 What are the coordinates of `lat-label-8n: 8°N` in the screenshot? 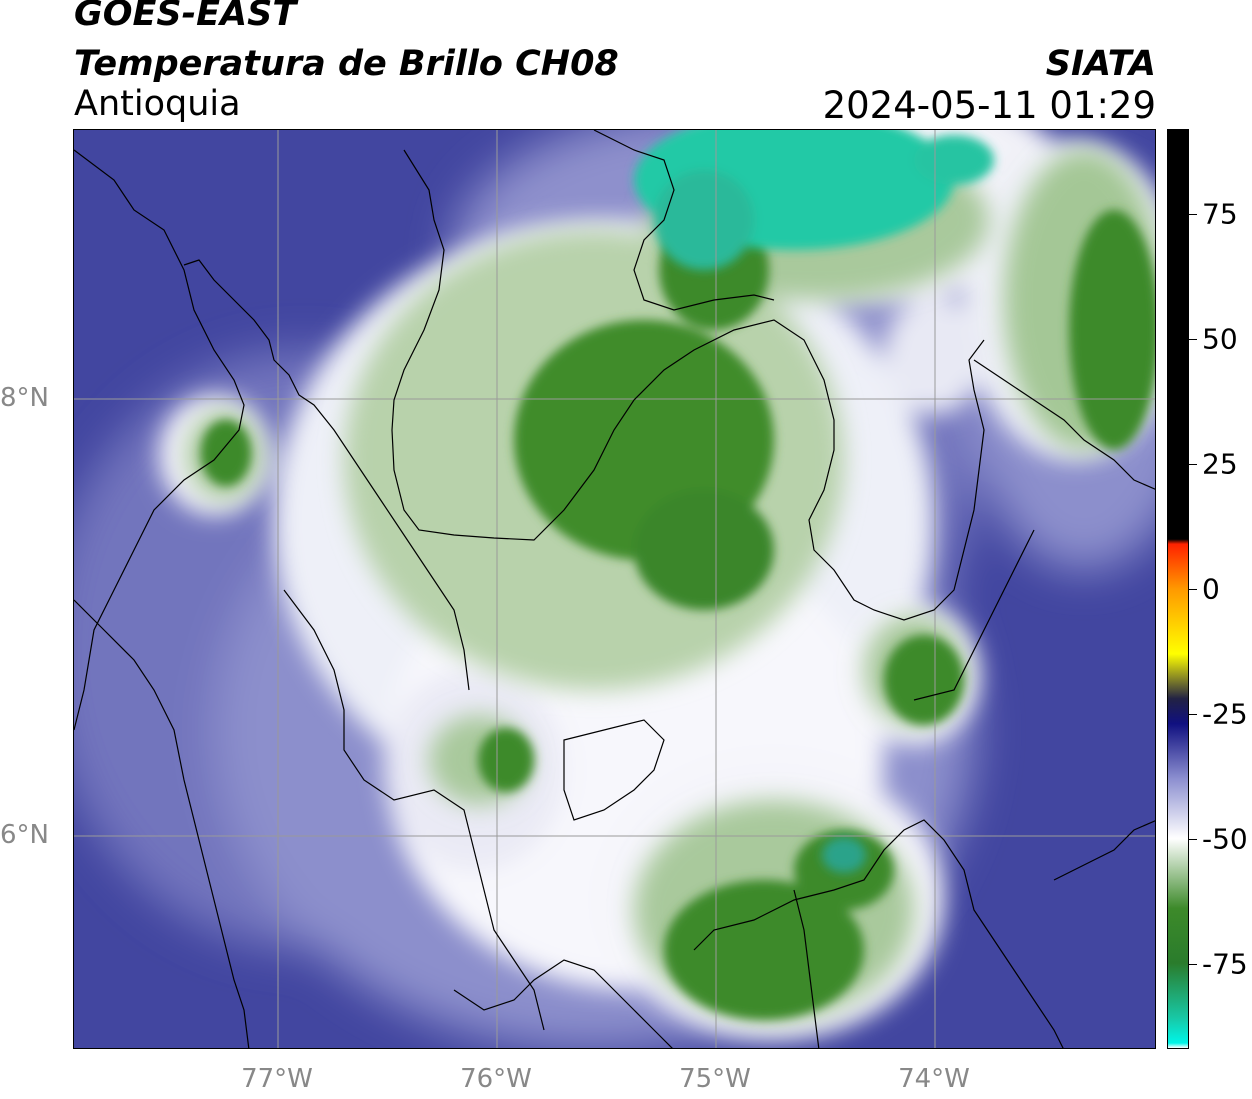 It's located at (24, 398).